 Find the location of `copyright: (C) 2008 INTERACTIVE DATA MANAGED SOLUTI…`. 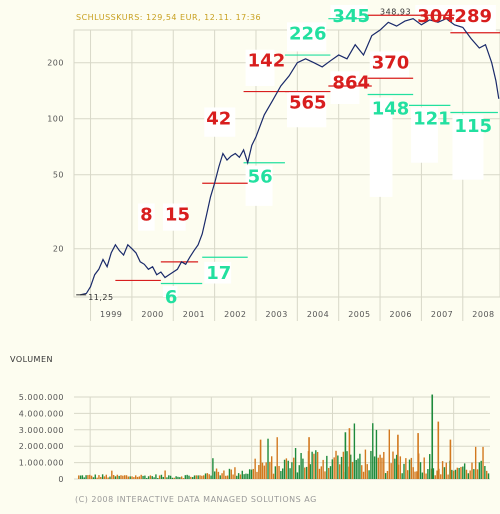

copyright: (C) 2008 INTERACTIVE DATA MANAGED SOLUTI… is located at coordinates (196, 499).